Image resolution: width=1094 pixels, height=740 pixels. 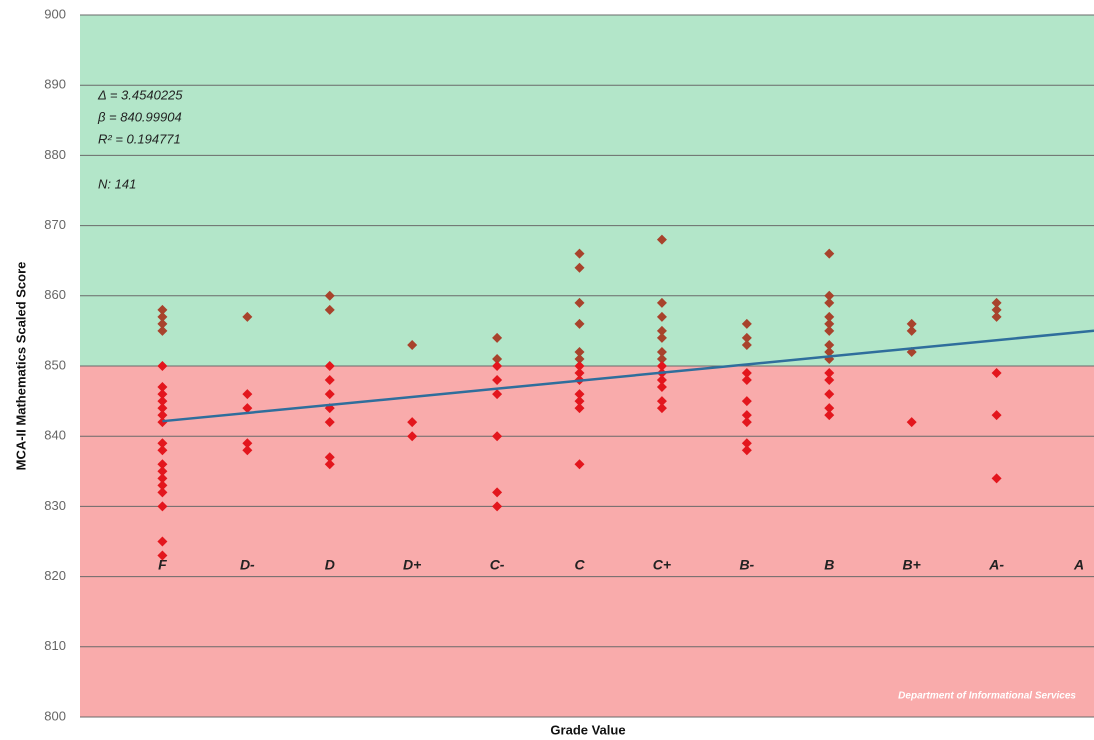 What do you see at coordinates (139, 116) in the screenshot?
I see `annotation: β = 840.99904` at bounding box center [139, 116].